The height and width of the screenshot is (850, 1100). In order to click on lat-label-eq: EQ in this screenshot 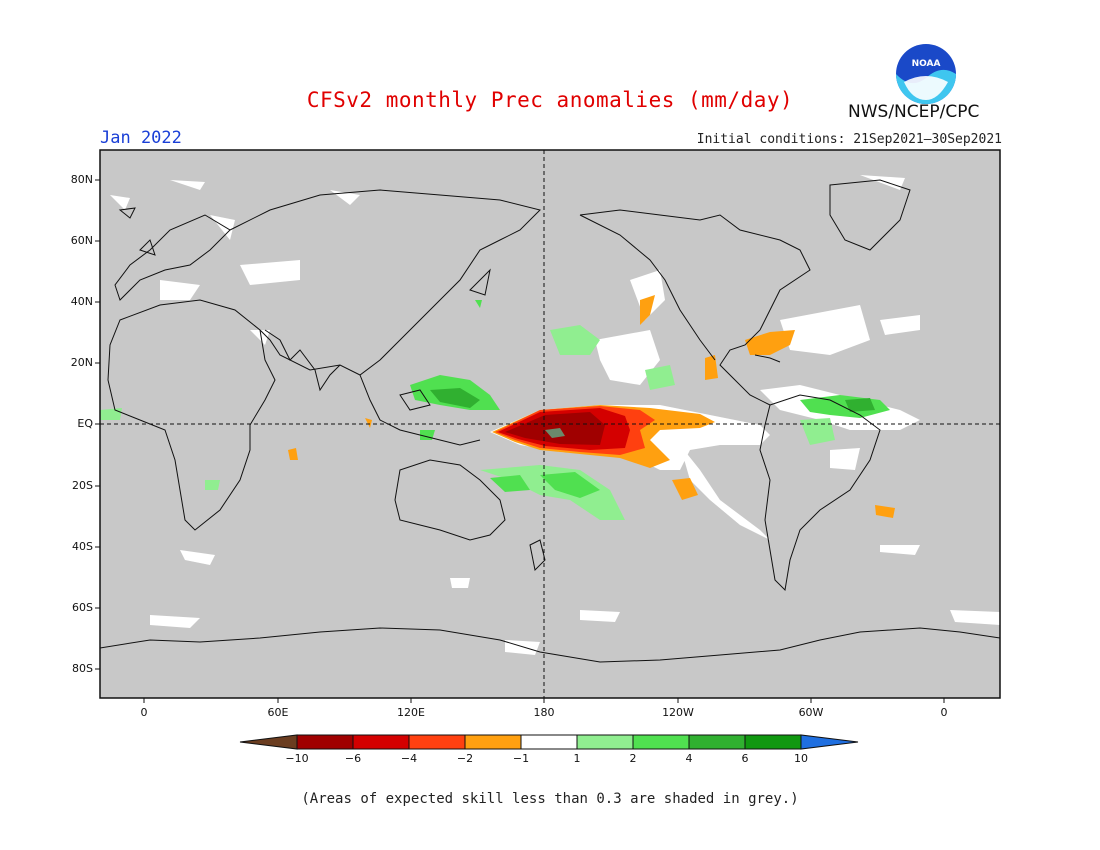, I will do `click(85, 423)`.